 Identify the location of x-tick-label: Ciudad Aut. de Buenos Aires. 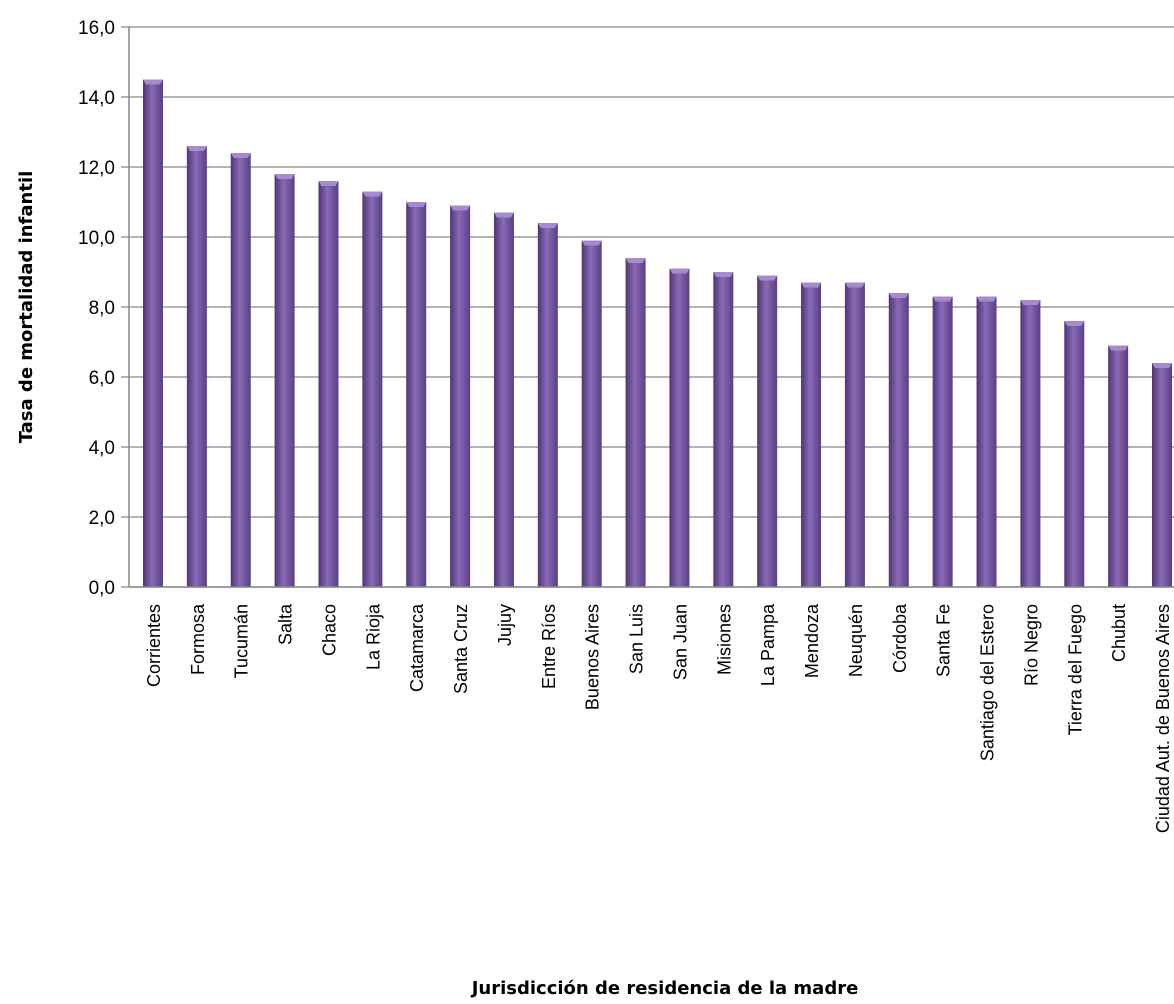
(1163, 718).